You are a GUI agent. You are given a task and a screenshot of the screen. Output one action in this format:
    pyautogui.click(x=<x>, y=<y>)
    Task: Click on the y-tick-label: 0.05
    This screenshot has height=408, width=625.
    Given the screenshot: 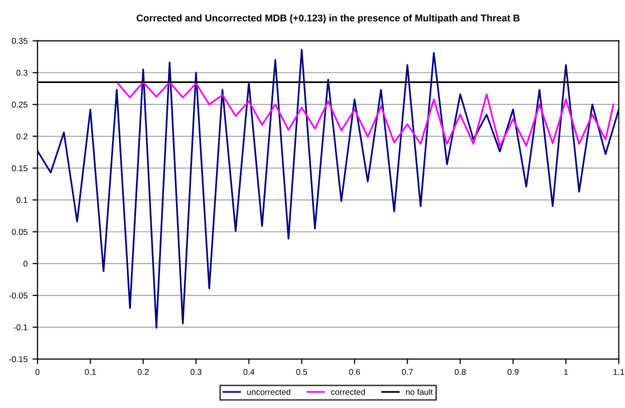 What is the action you would take?
    pyautogui.click(x=20, y=231)
    